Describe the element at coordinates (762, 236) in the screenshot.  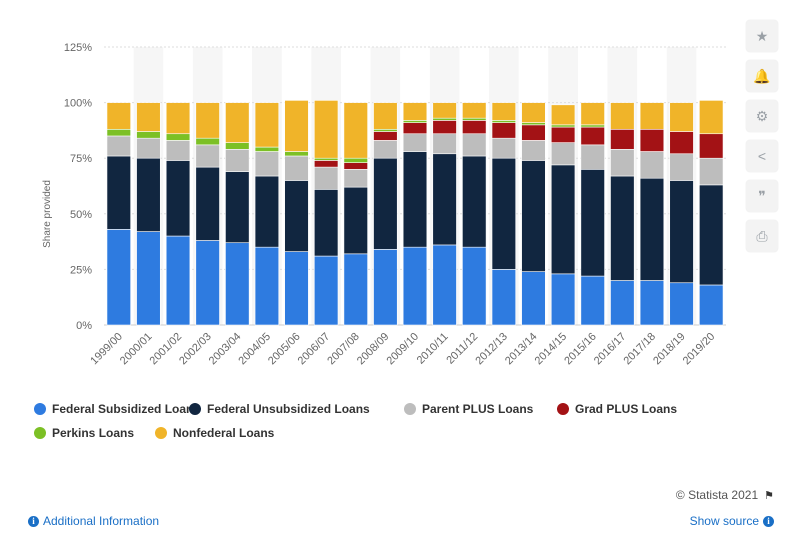
I see `print-icon: ⎙` at that location.